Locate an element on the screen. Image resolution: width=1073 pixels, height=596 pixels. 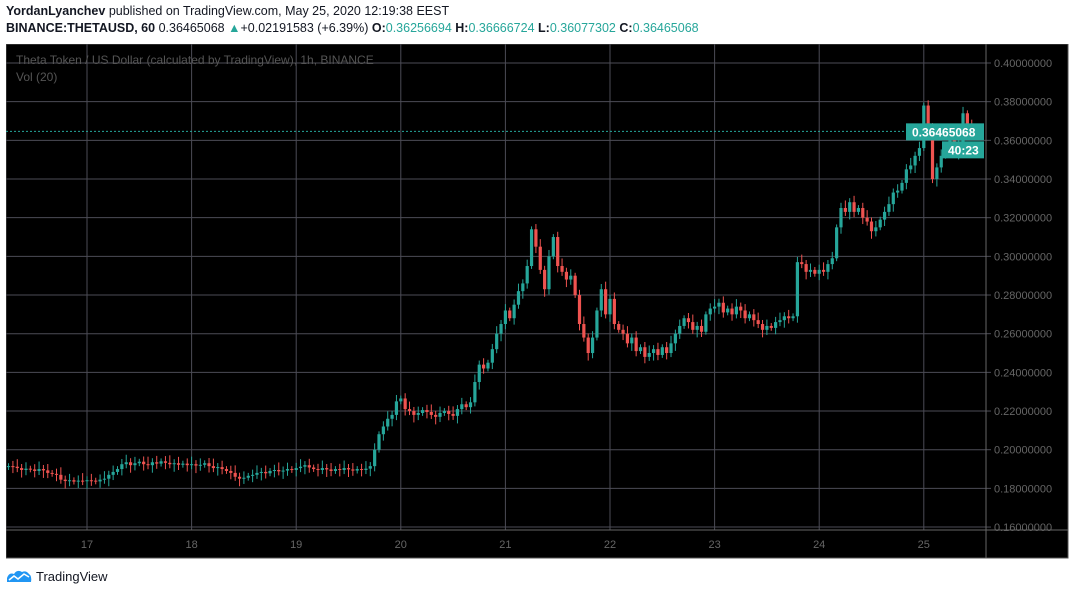
x-tick-label: 25 is located at coordinates (924, 545).